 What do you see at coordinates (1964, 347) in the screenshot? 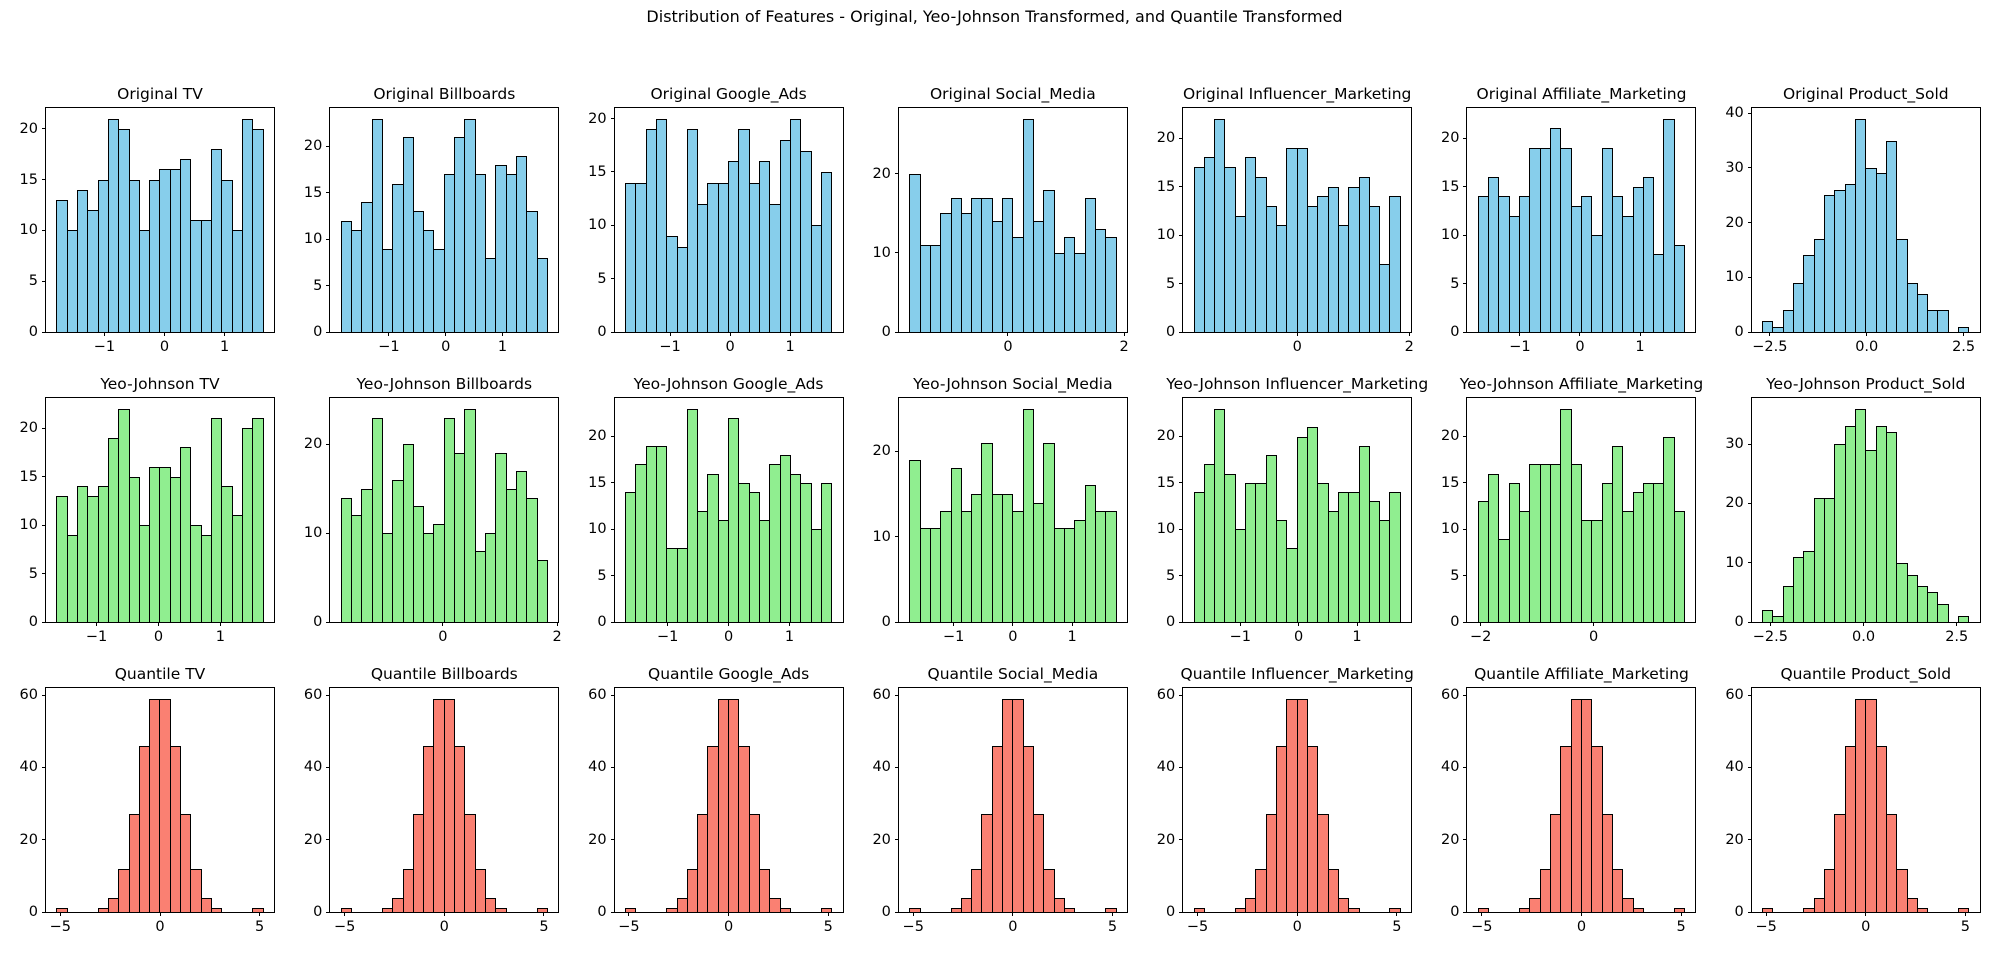
I see `x-tick-label: 2.5` at bounding box center [1964, 347].